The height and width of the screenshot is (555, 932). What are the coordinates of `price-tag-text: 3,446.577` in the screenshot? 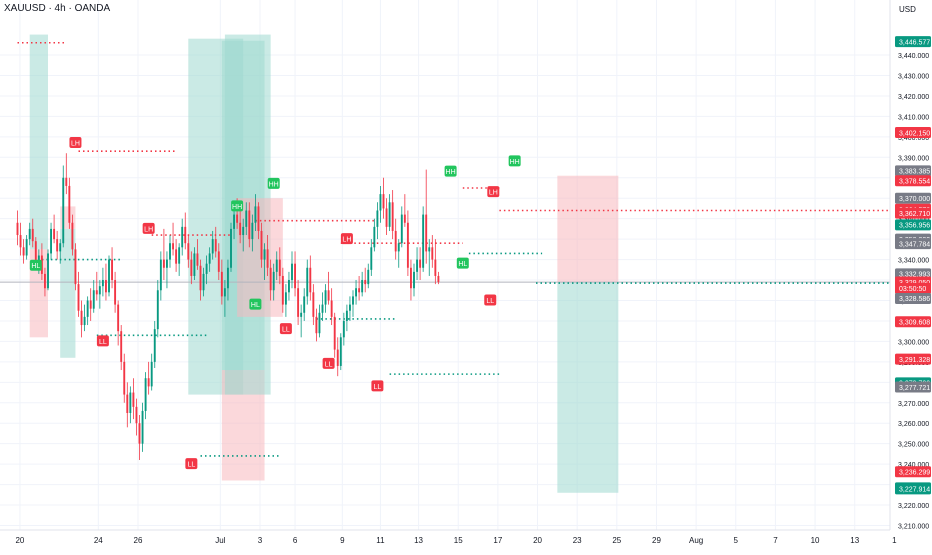 It's located at (914, 42).